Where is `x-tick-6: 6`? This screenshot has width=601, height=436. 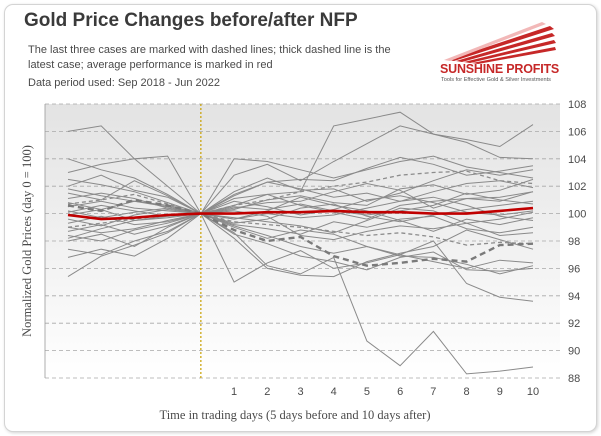 x-tick-6: 6 is located at coordinates (400, 392).